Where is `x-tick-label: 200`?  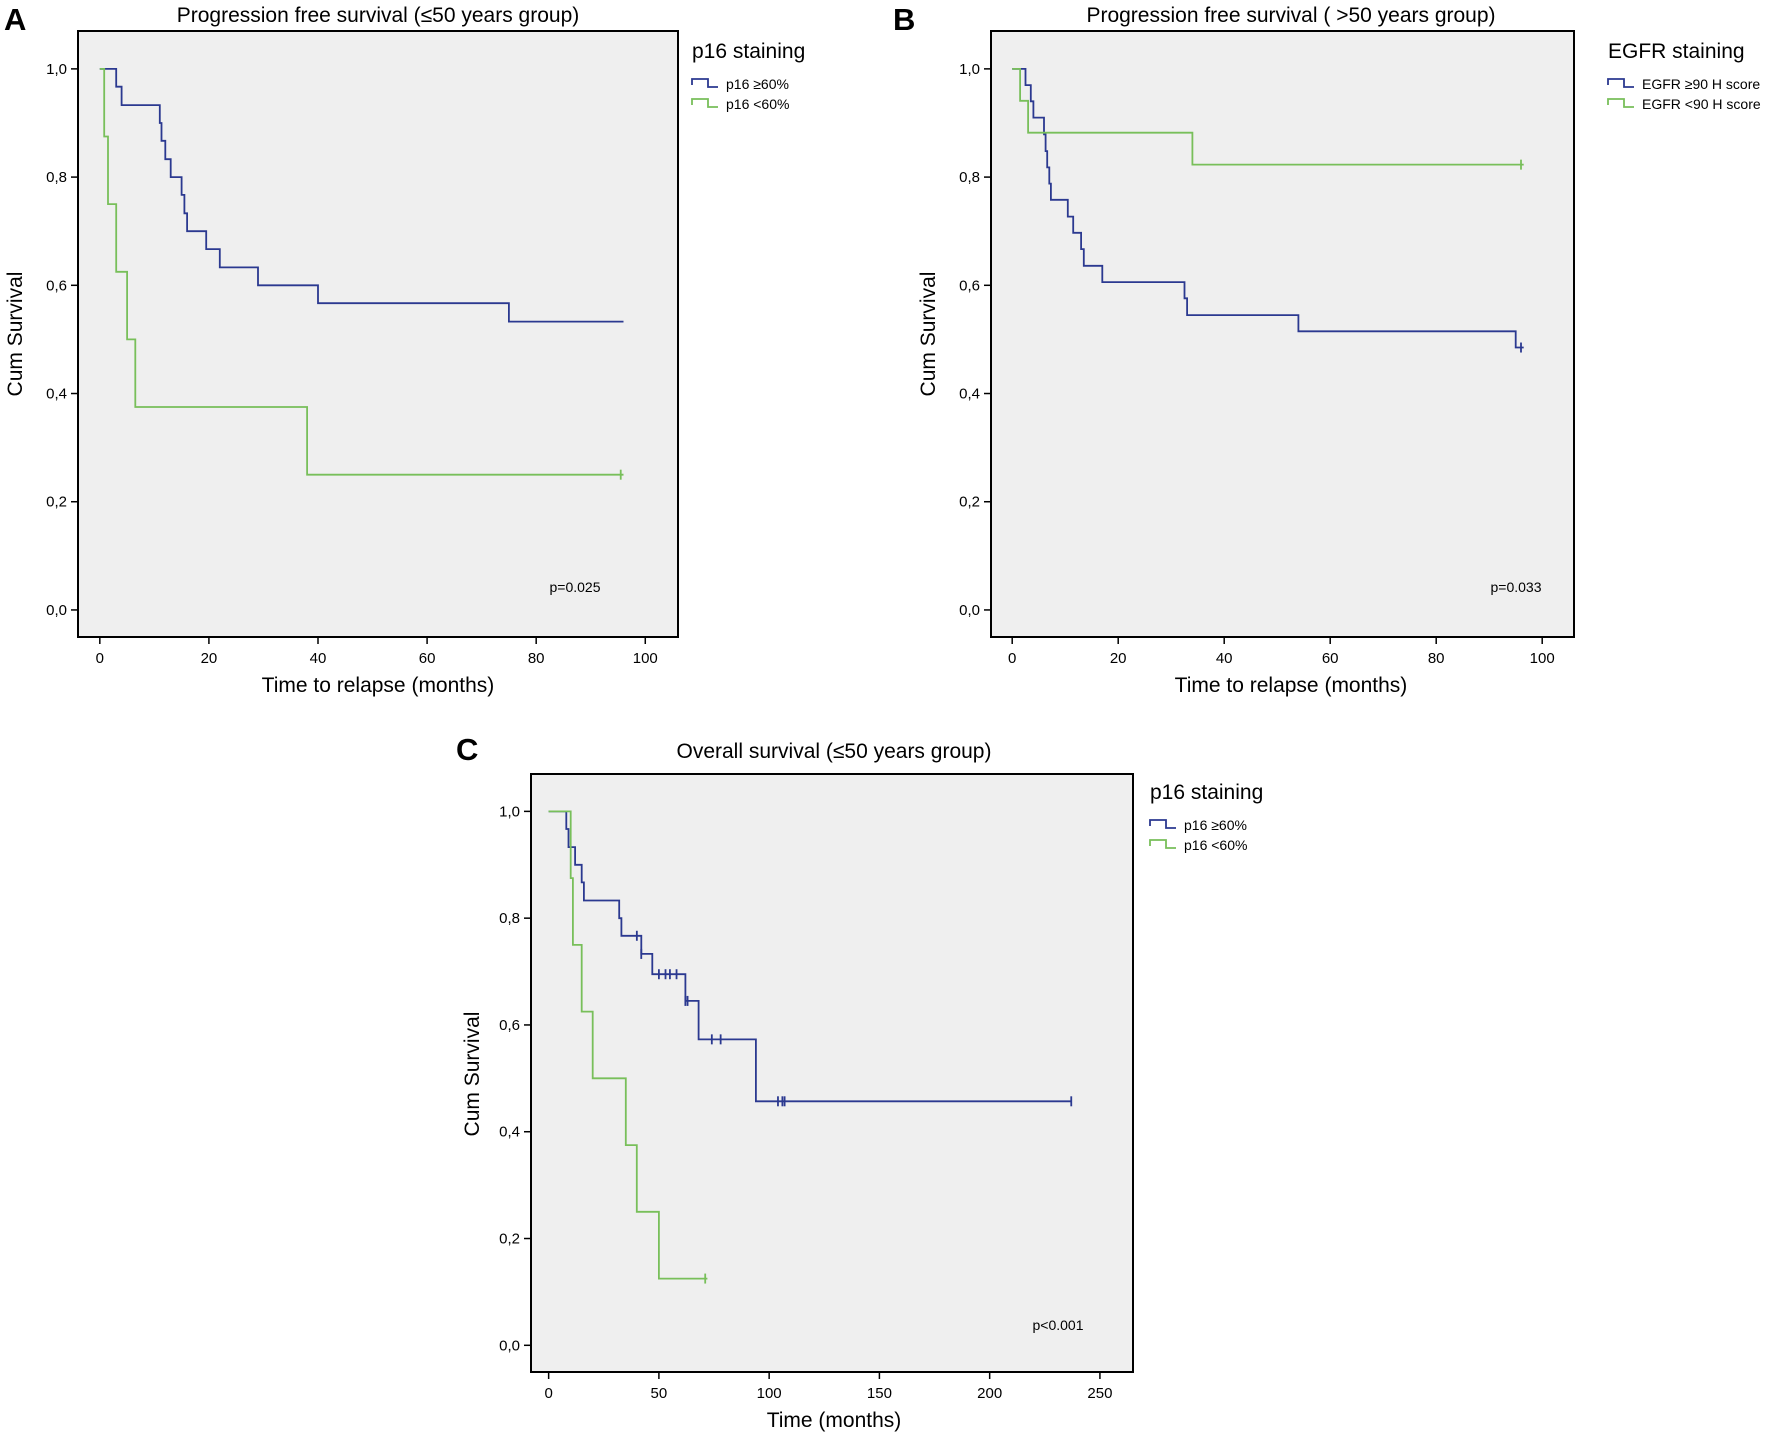
x-tick-label: 200 is located at coordinates (989, 1393).